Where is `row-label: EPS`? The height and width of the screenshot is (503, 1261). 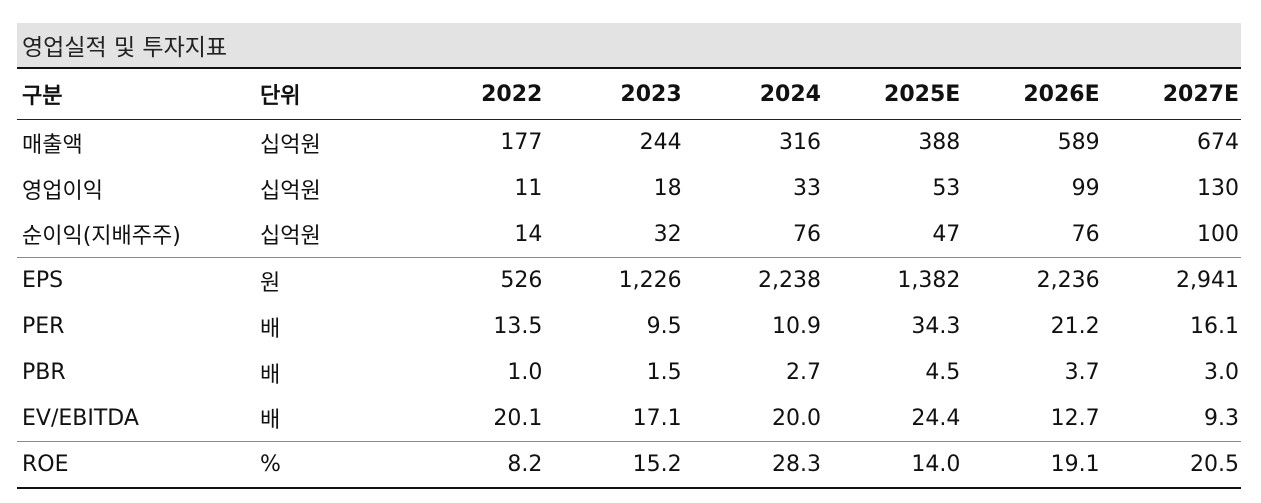 row-label: EPS is located at coordinates (43, 281).